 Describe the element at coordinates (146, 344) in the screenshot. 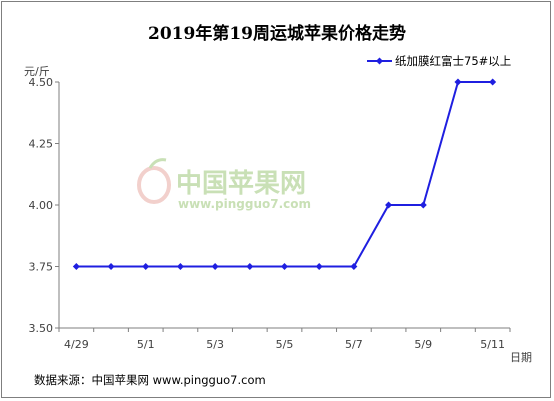

I see `x-tick-label: 5/1` at that location.